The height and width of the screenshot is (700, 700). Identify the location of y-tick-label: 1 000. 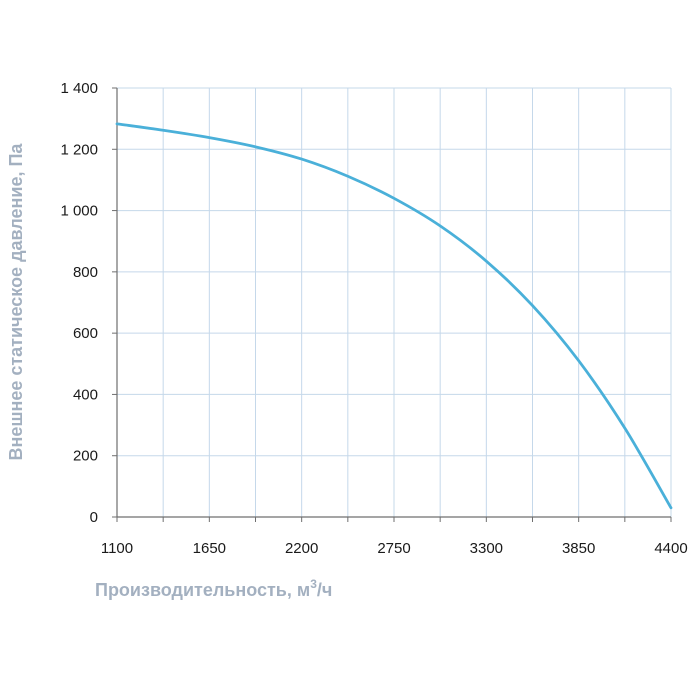
(79, 211).